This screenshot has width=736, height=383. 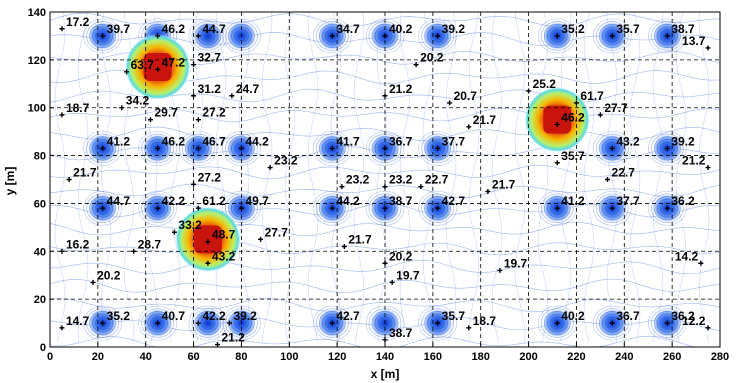 I want to click on data-point-label: 44.2, so click(x=257, y=141).